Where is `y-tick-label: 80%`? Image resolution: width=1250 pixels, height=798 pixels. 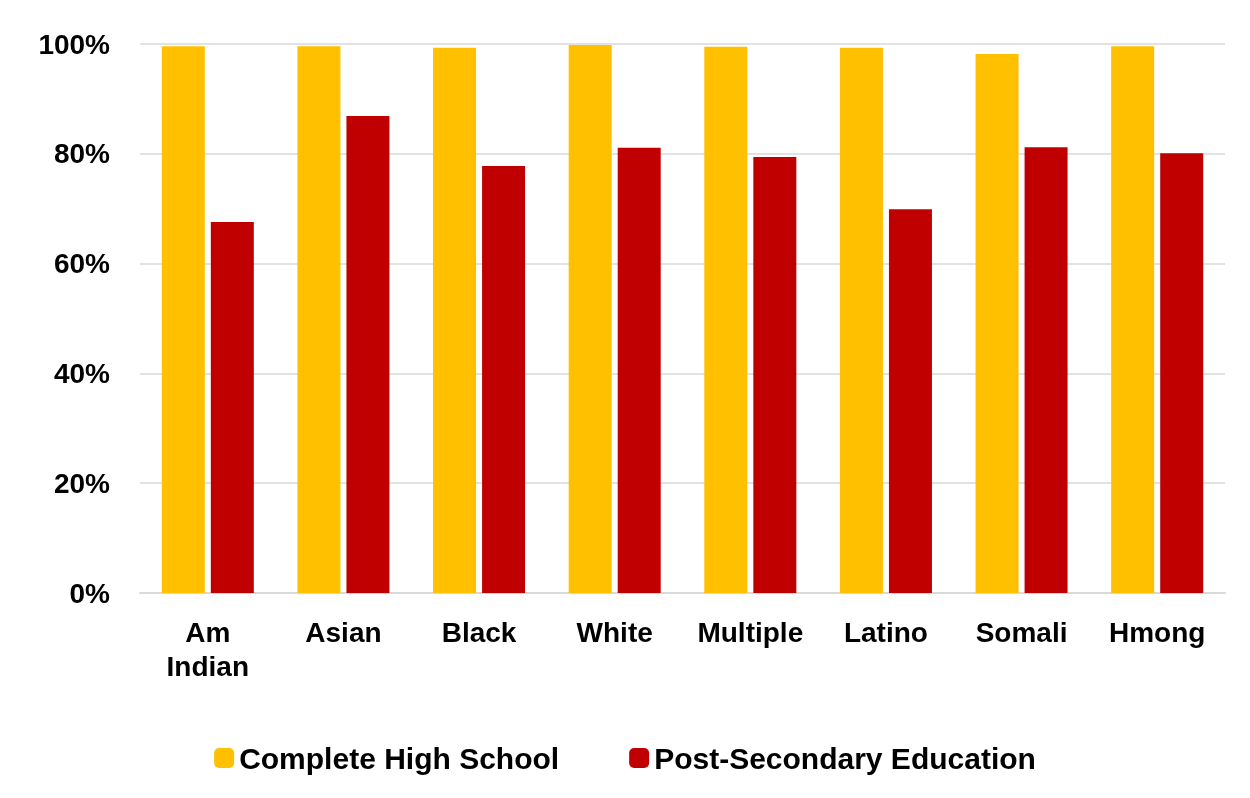
y-tick-label: 80% is located at coordinates (82, 154).